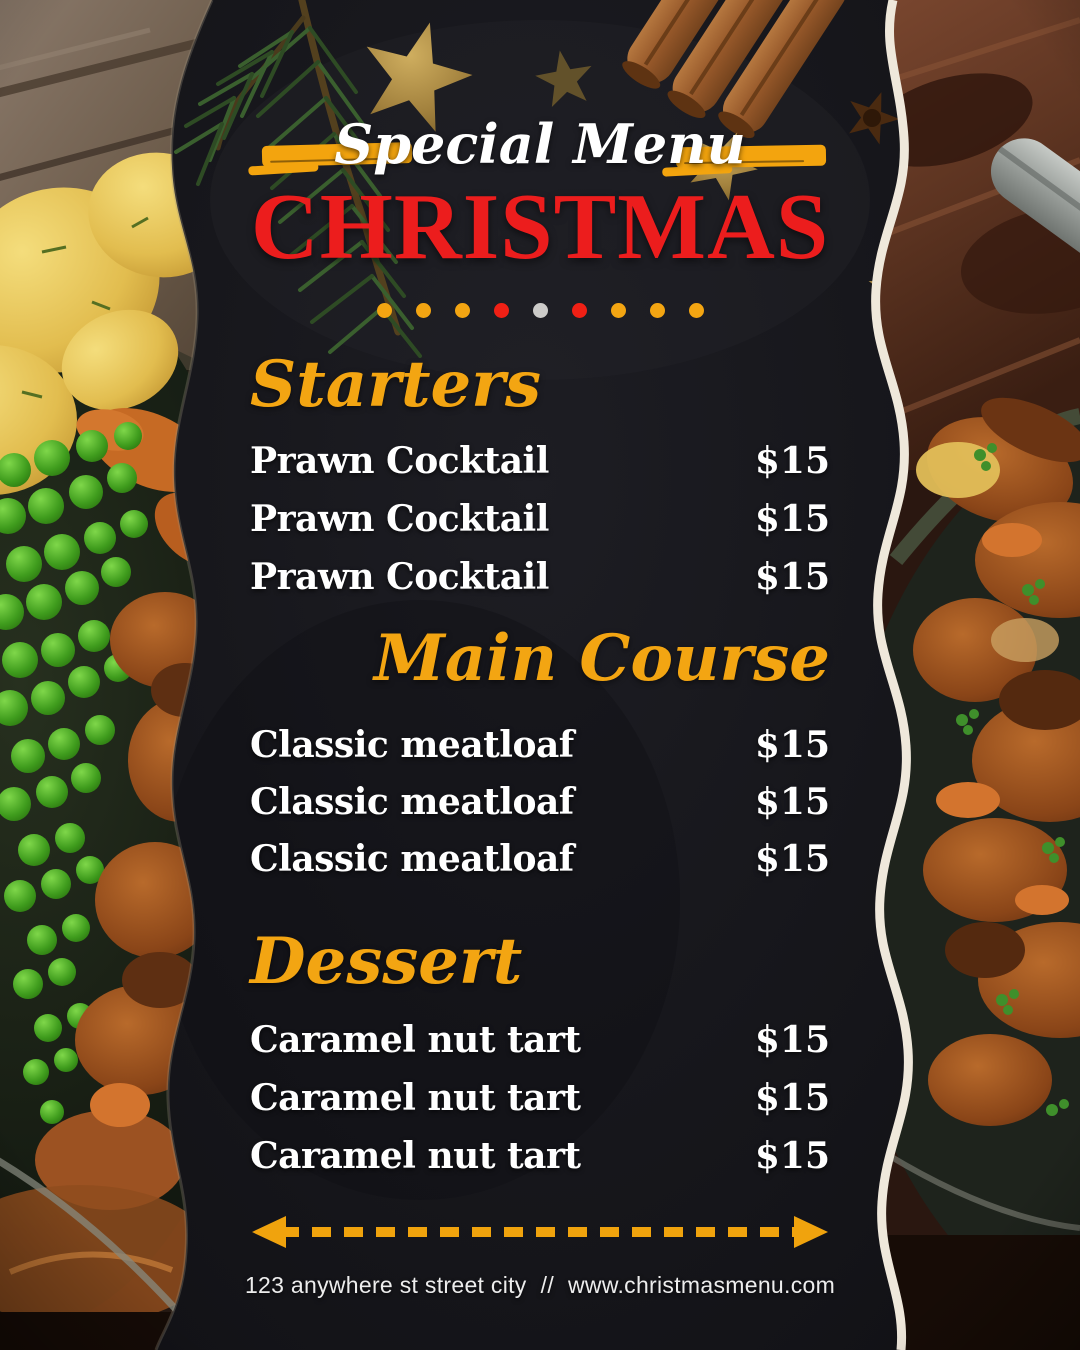  What do you see at coordinates (702, 1285) in the screenshot?
I see `footer-website: www.christmasmenu.com` at bounding box center [702, 1285].